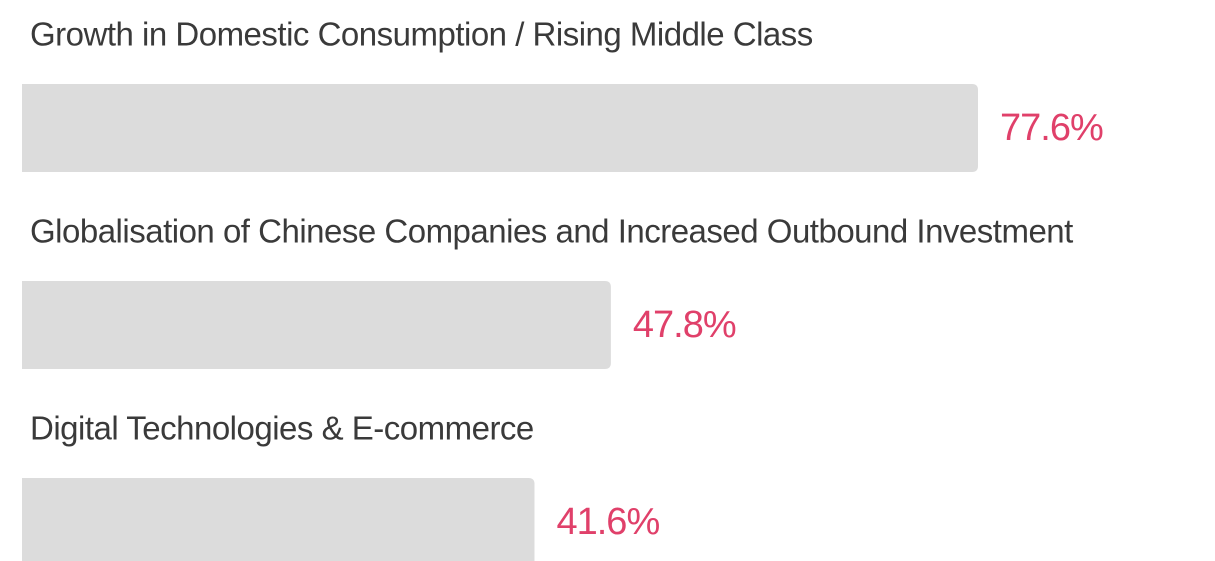  What do you see at coordinates (282, 428) in the screenshot?
I see `category-label: Digital Technologies & E-commerce` at bounding box center [282, 428].